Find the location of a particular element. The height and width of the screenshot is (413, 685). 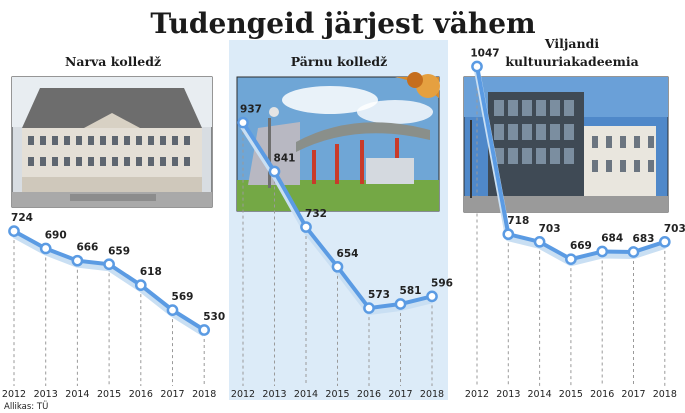

data-label: 724 is located at coordinates (22, 218).